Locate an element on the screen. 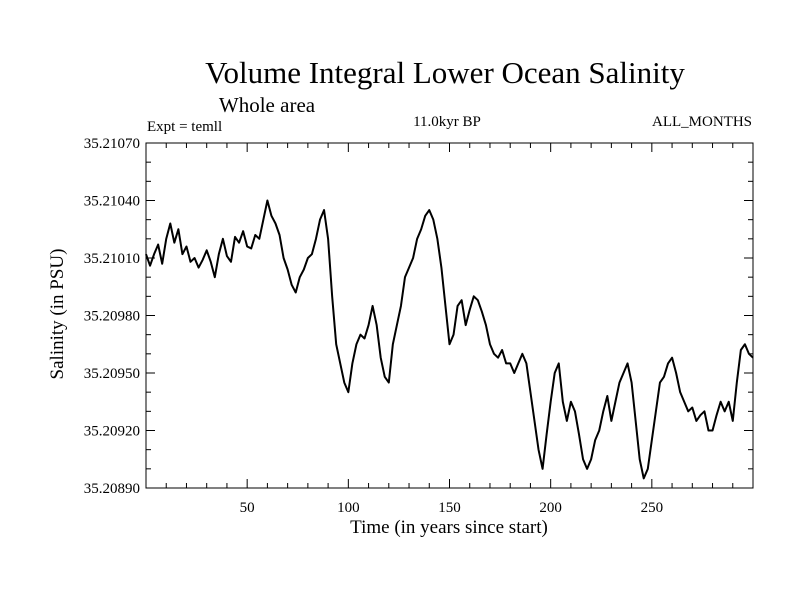 The width and height of the screenshot is (800, 600). y-tick-label: 35.20920 is located at coordinates (112, 432).